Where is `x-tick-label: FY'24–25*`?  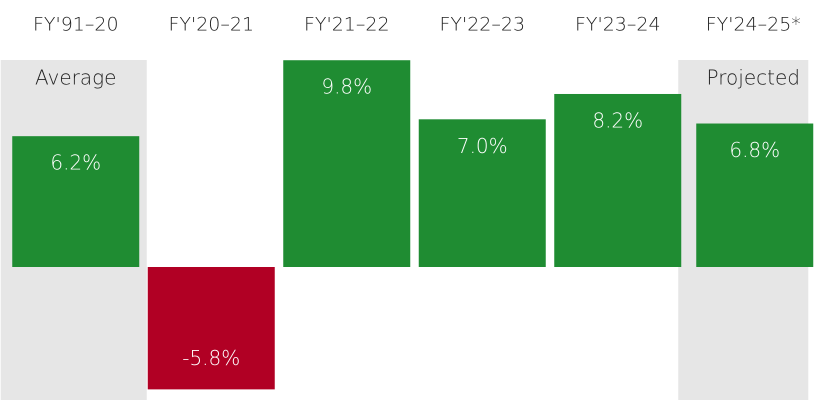
x-tick-label: FY'24–25* is located at coordinates (753, 25).